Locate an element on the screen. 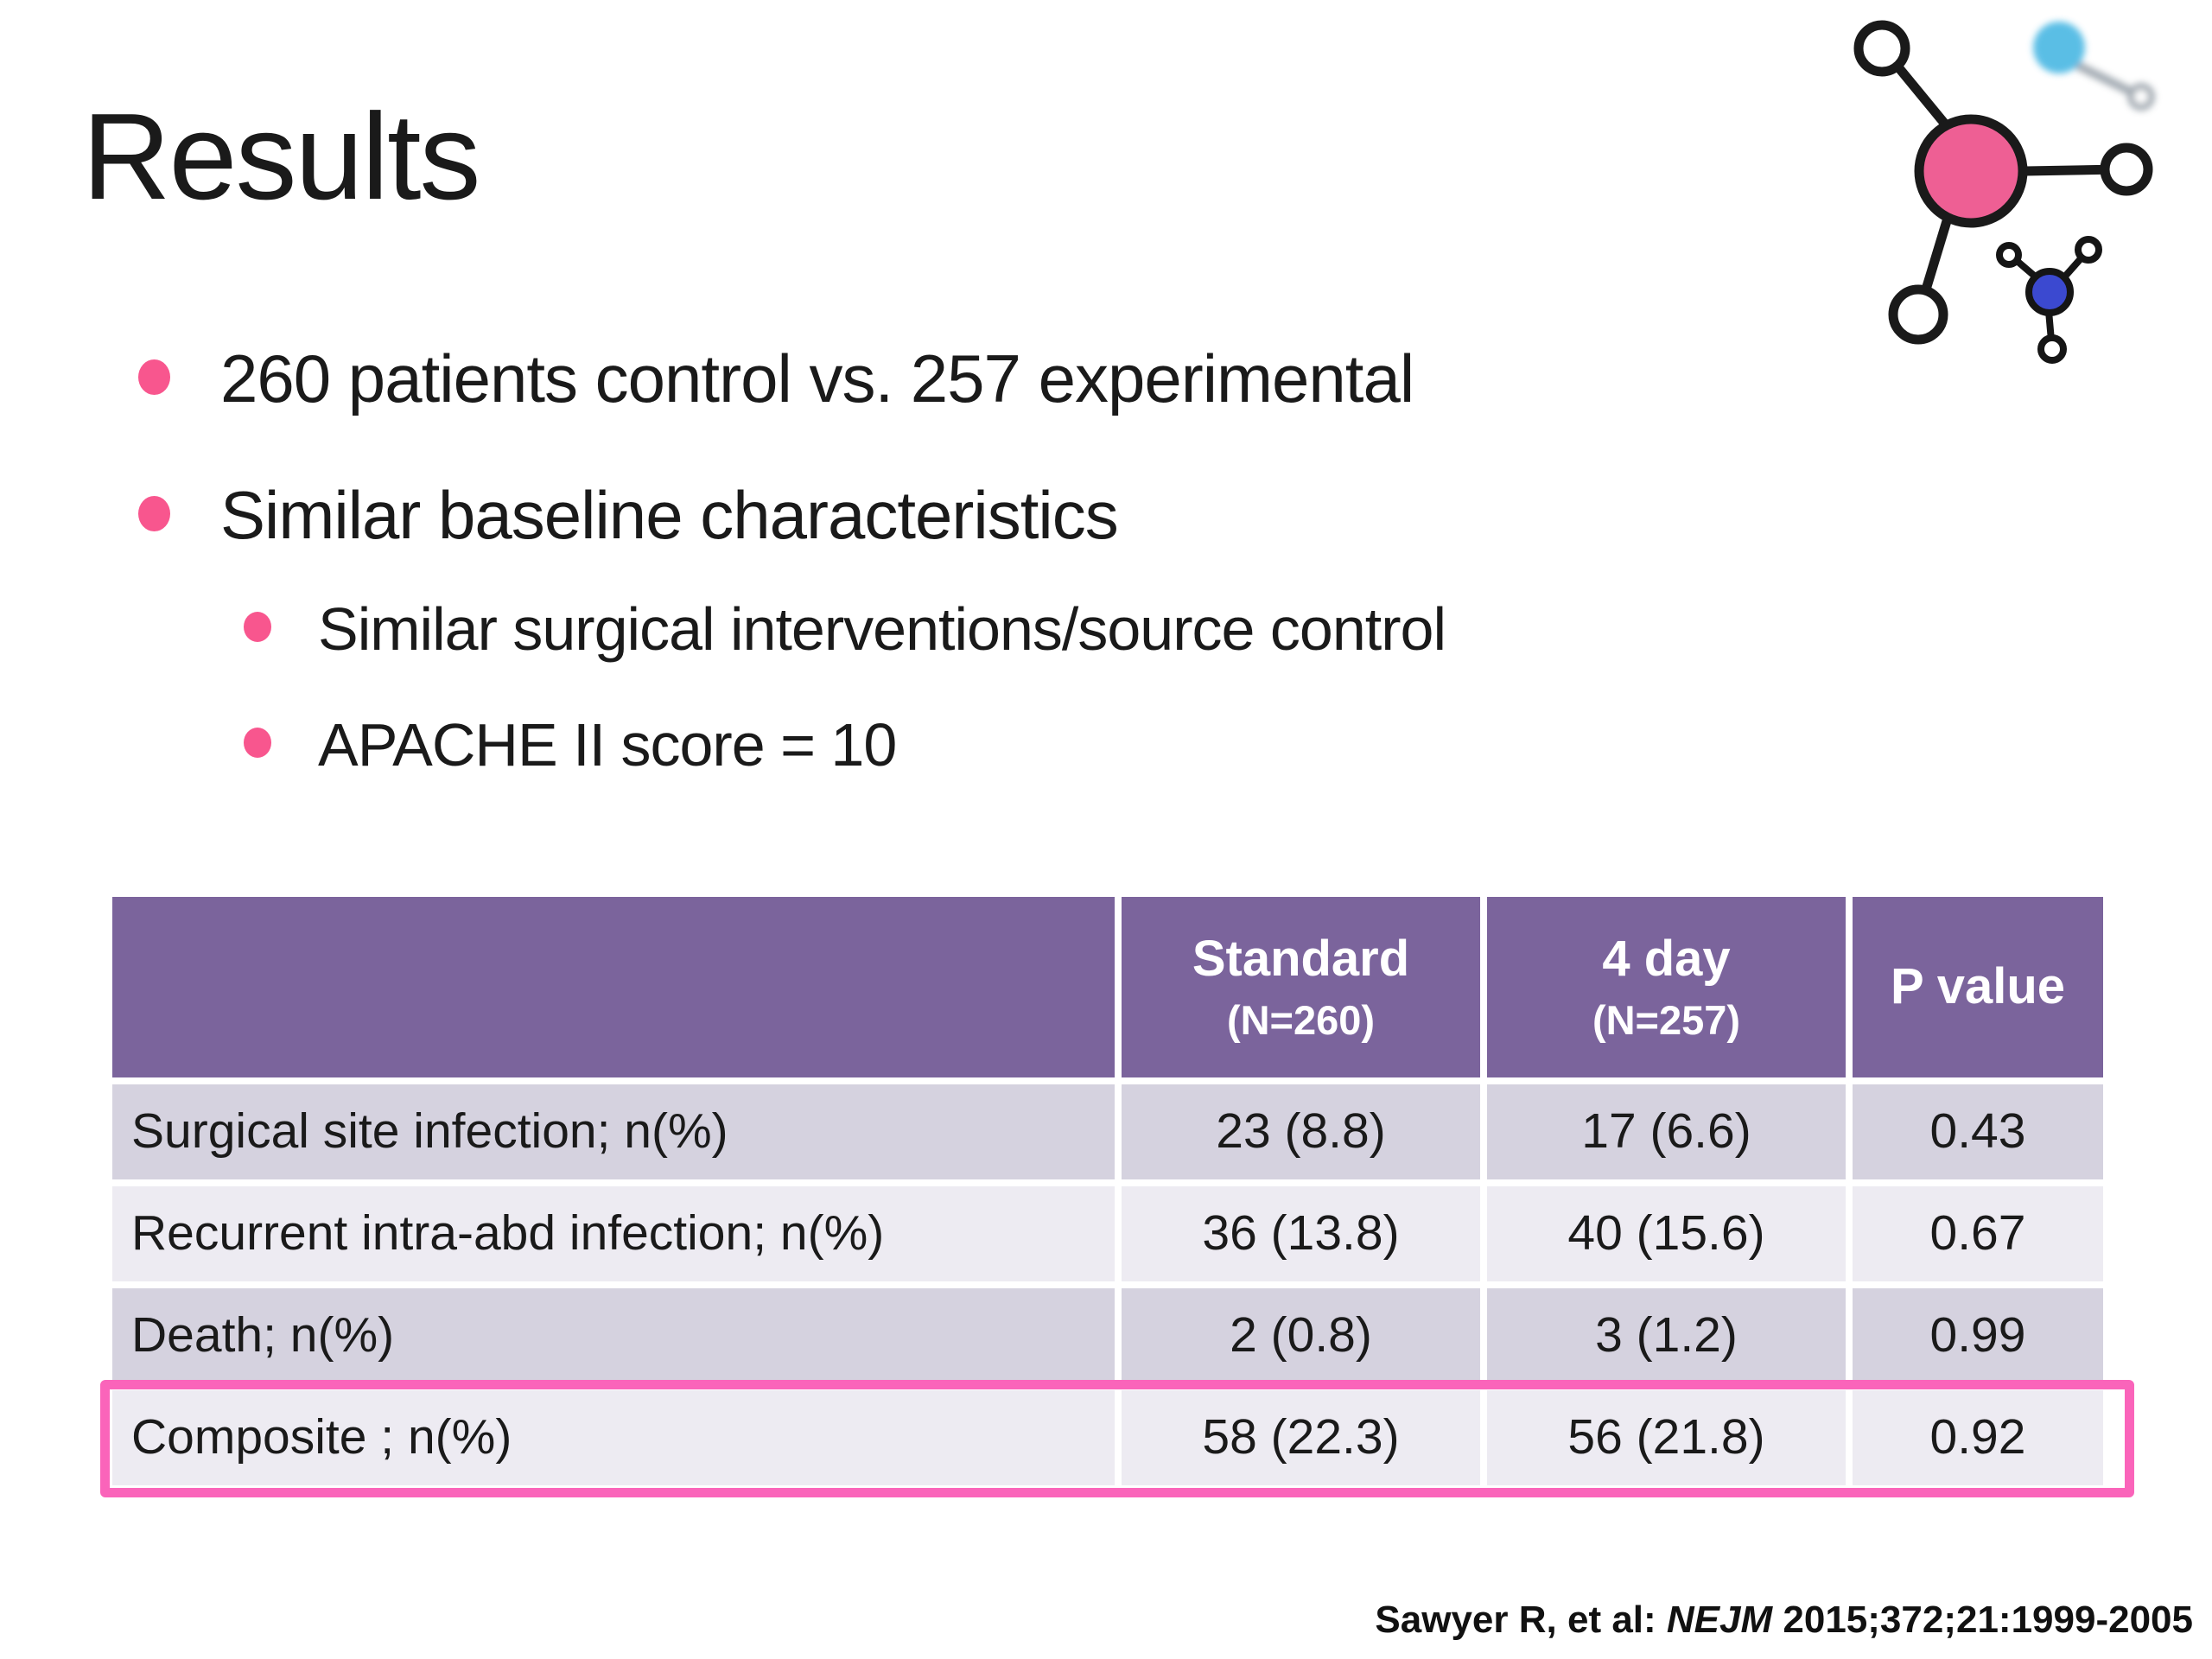  bullet-text: Similar baseline characteristics is located at coordinates (669, 515).